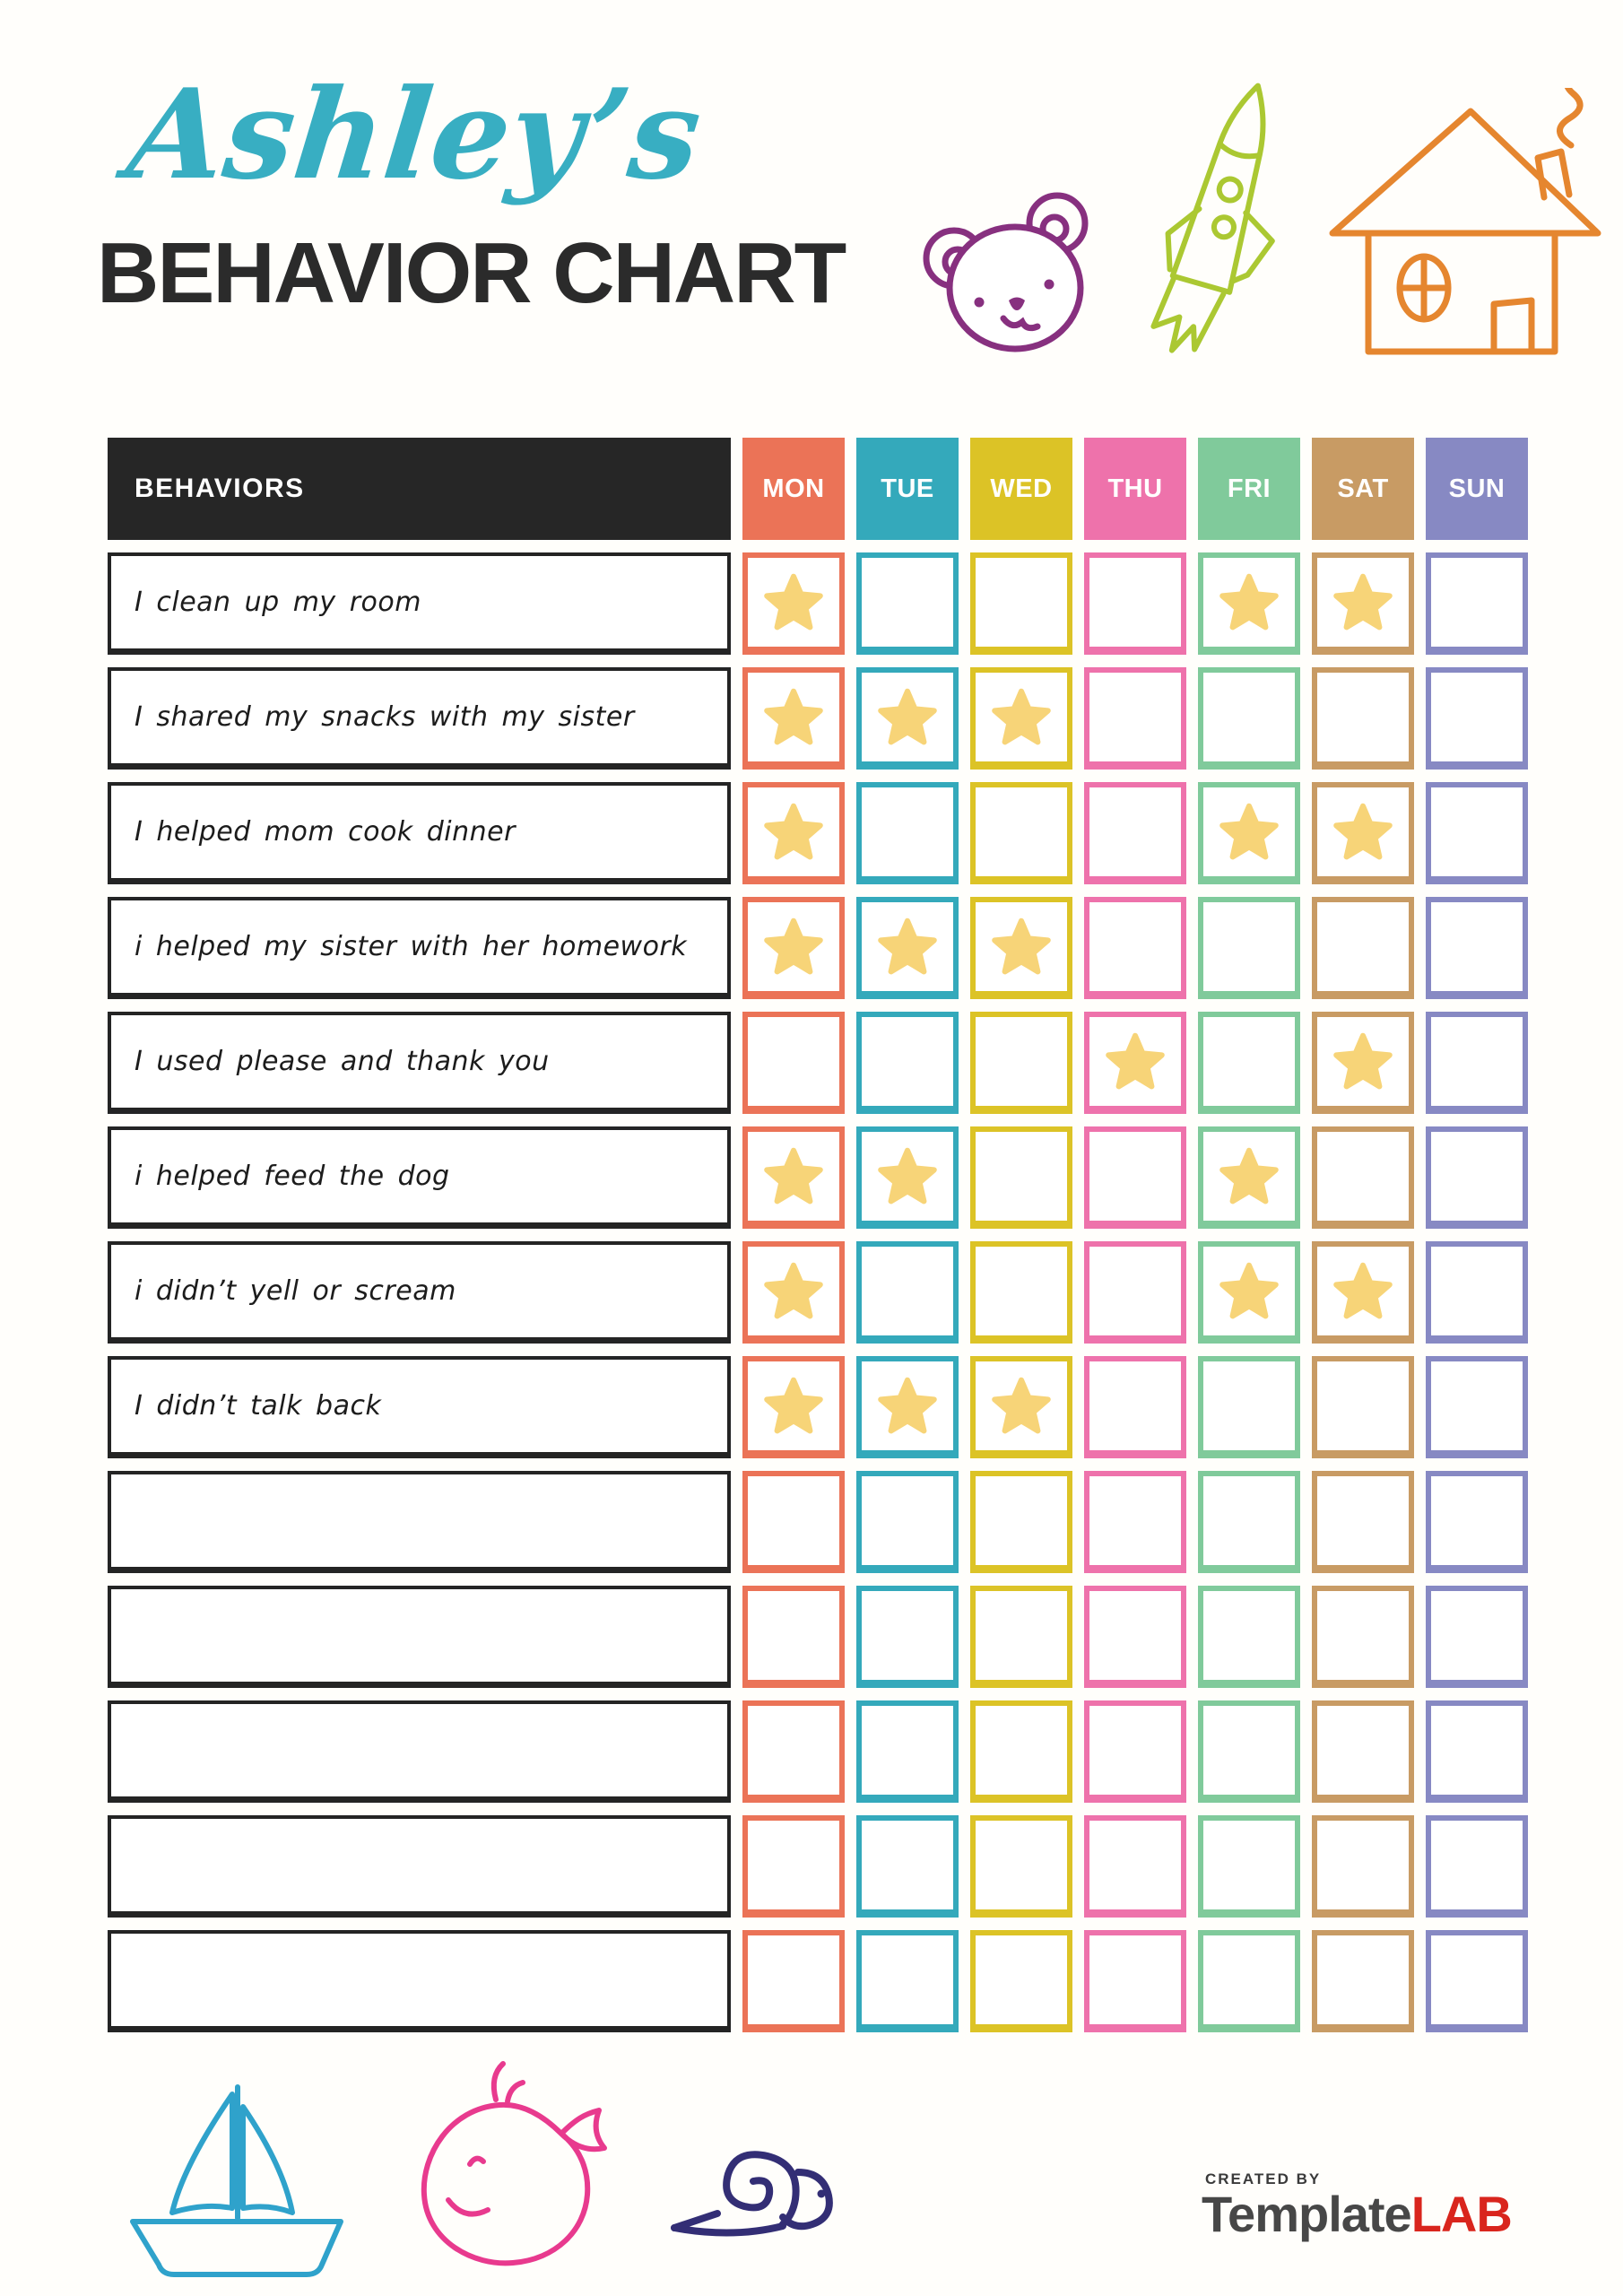  Describe the element at coordinates (907, 1063) in the screenshot. I see `cell-row5-tue` at that location.